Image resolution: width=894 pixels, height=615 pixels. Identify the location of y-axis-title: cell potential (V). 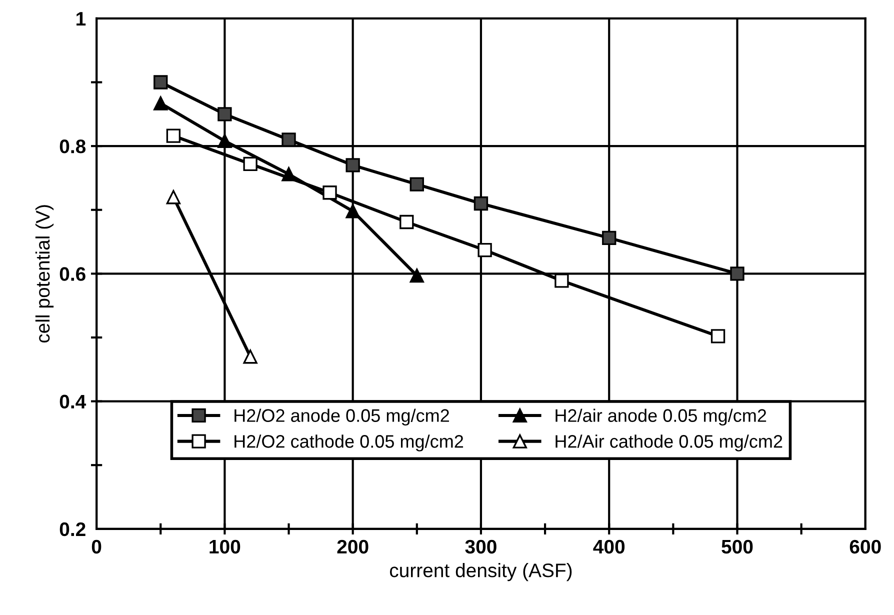
(44, 274).